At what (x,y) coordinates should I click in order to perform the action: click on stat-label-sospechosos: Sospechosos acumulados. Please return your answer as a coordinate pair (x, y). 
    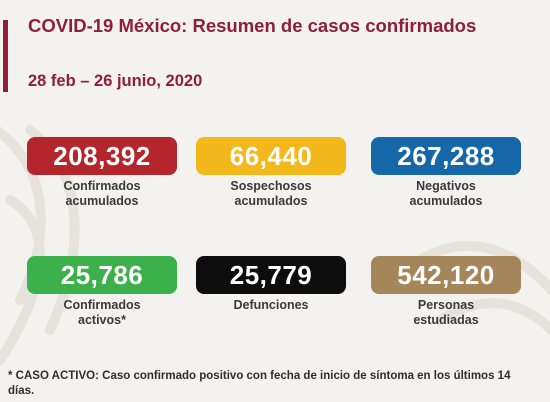
    Looking at the image, I should click on (271, 194).